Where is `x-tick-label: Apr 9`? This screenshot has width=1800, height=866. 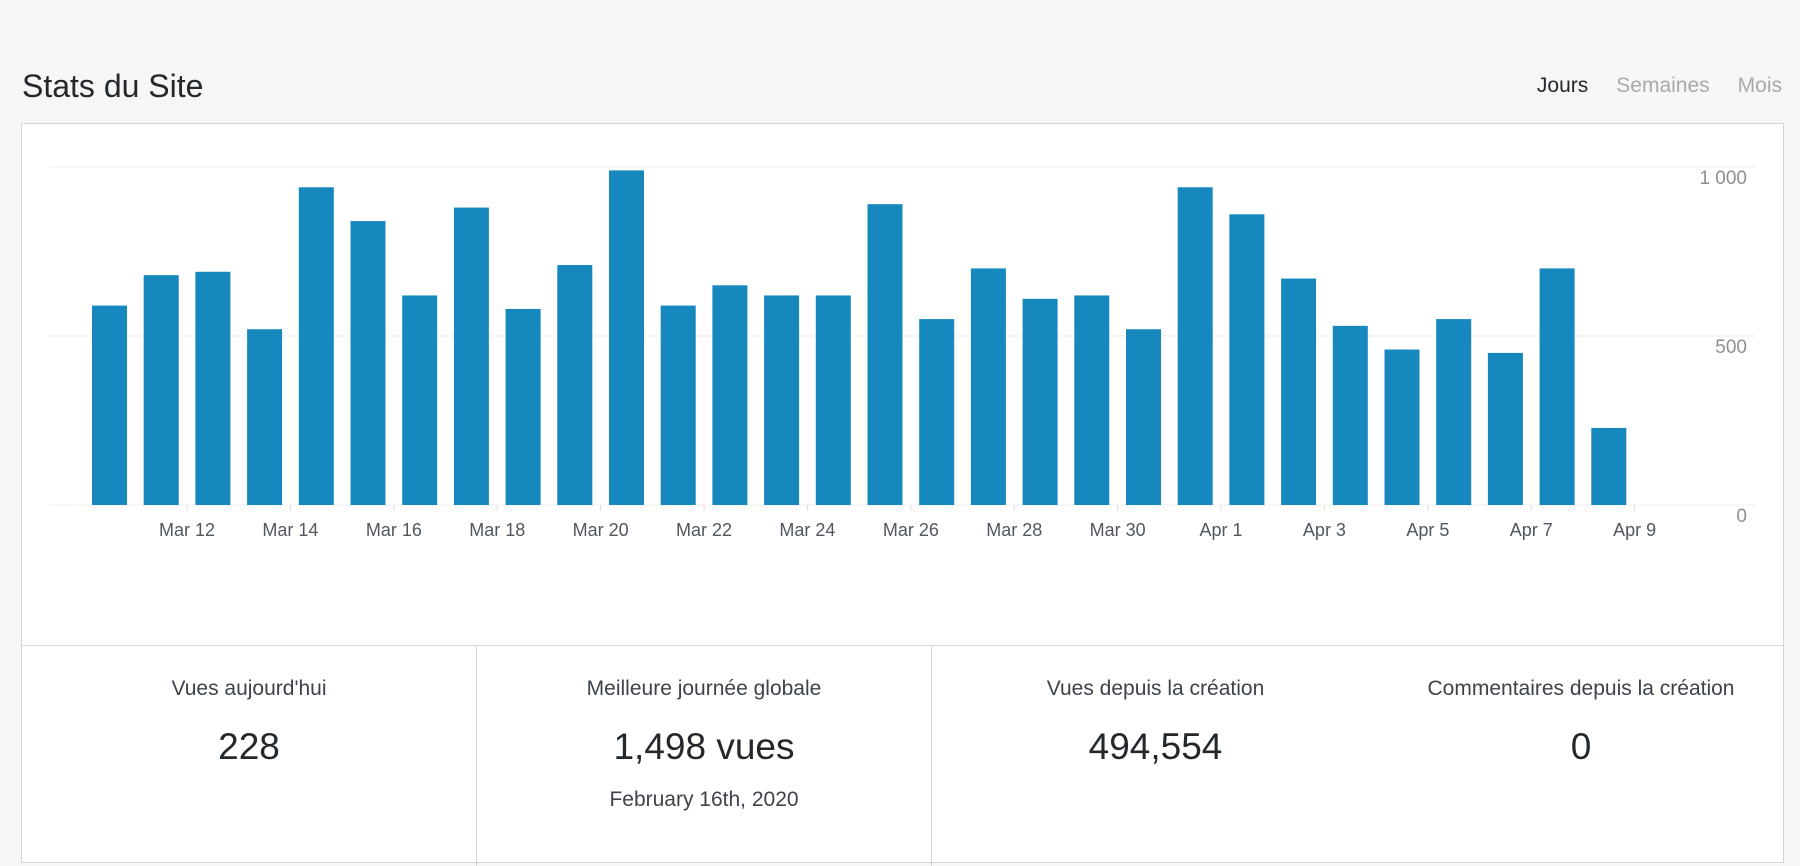
x-tick-label: Apr 9 is located at coordinates (1634, 530).